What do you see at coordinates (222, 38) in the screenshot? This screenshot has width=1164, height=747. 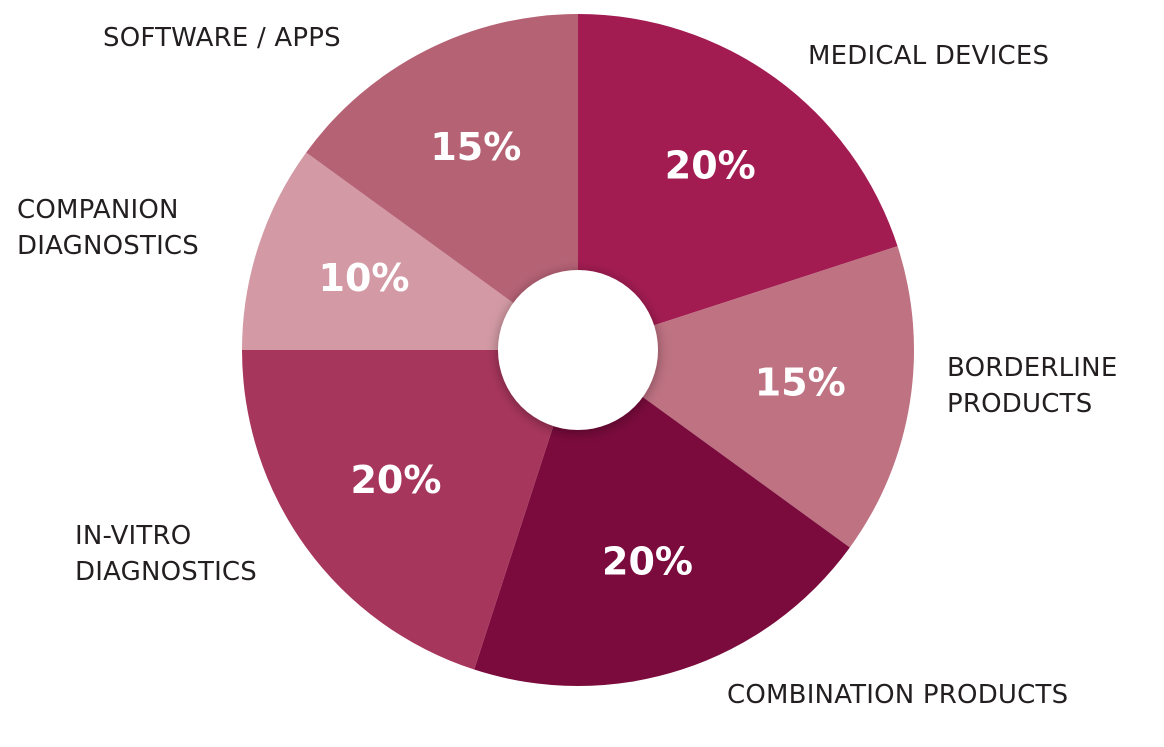 I see `category-label: SOFTWARE / APPS` at bounding box center [222, 38].